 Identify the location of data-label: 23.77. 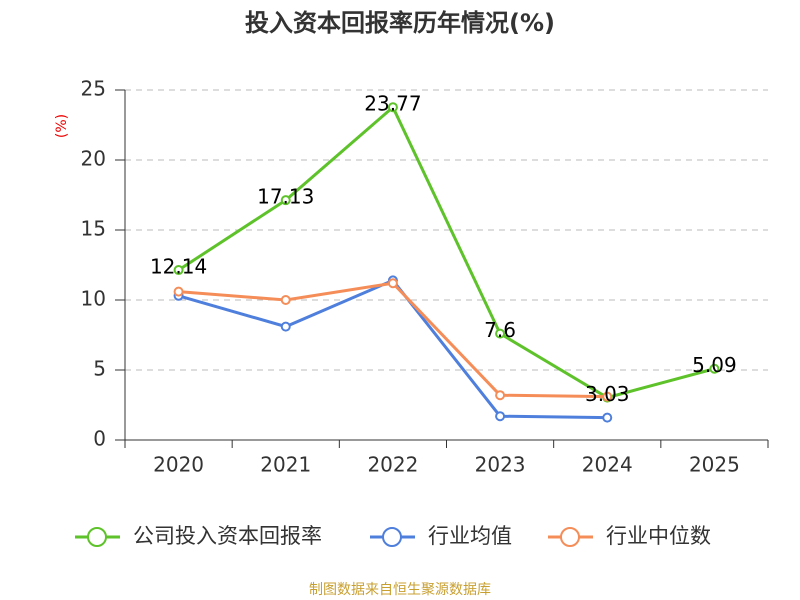
(392, 104).